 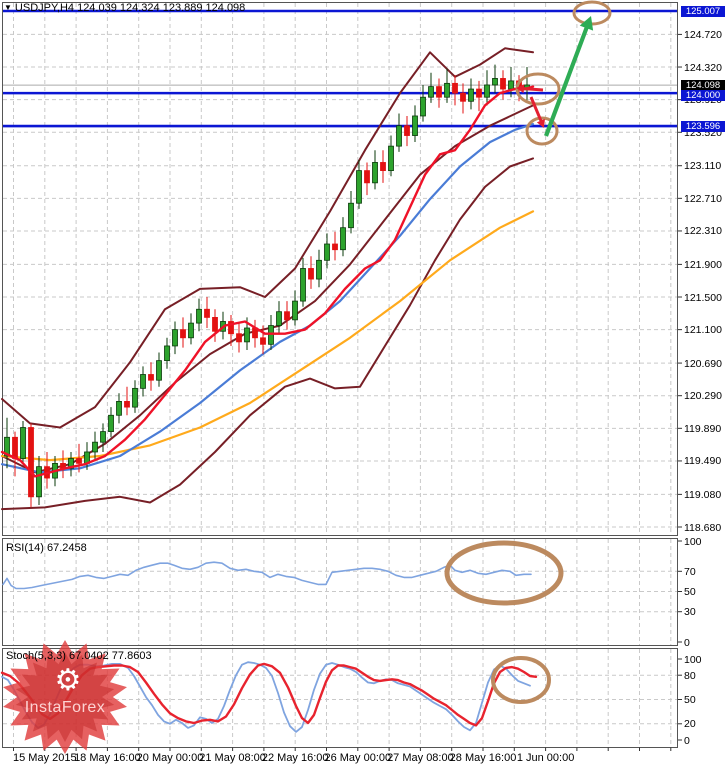 What do you see at coordinates (703, 166) in the screenshot?
I see `price-axis-label: 123.110` at bounding box center [703, 166].